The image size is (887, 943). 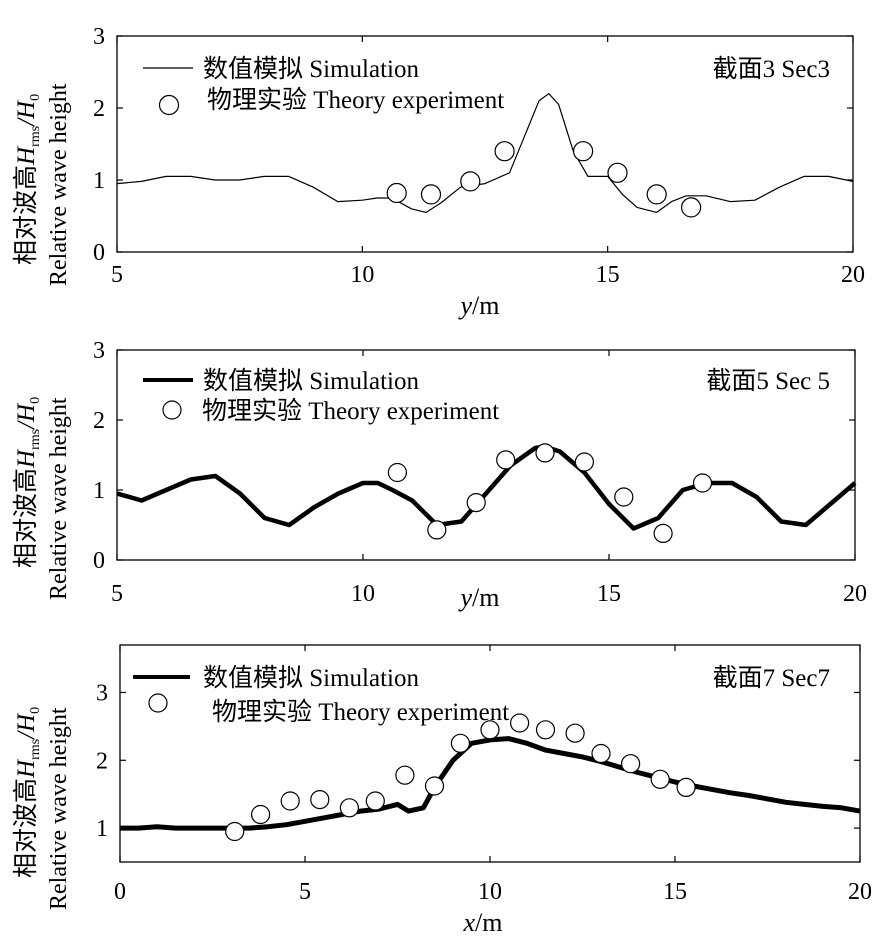 I want to click on x-axis-label: x/m, so click(x=483, y=922).